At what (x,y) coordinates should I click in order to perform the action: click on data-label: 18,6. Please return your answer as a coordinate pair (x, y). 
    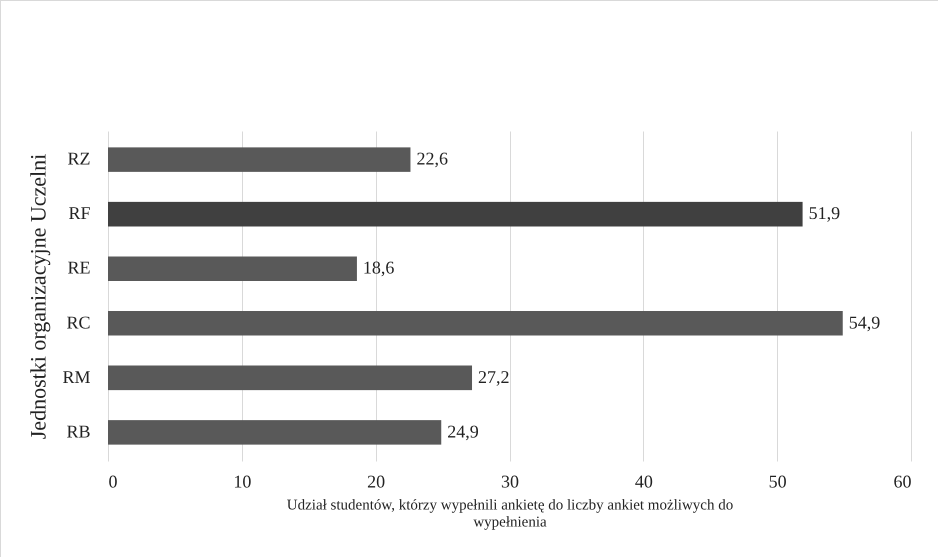
    Looking at the image, I should click on (378, 268).